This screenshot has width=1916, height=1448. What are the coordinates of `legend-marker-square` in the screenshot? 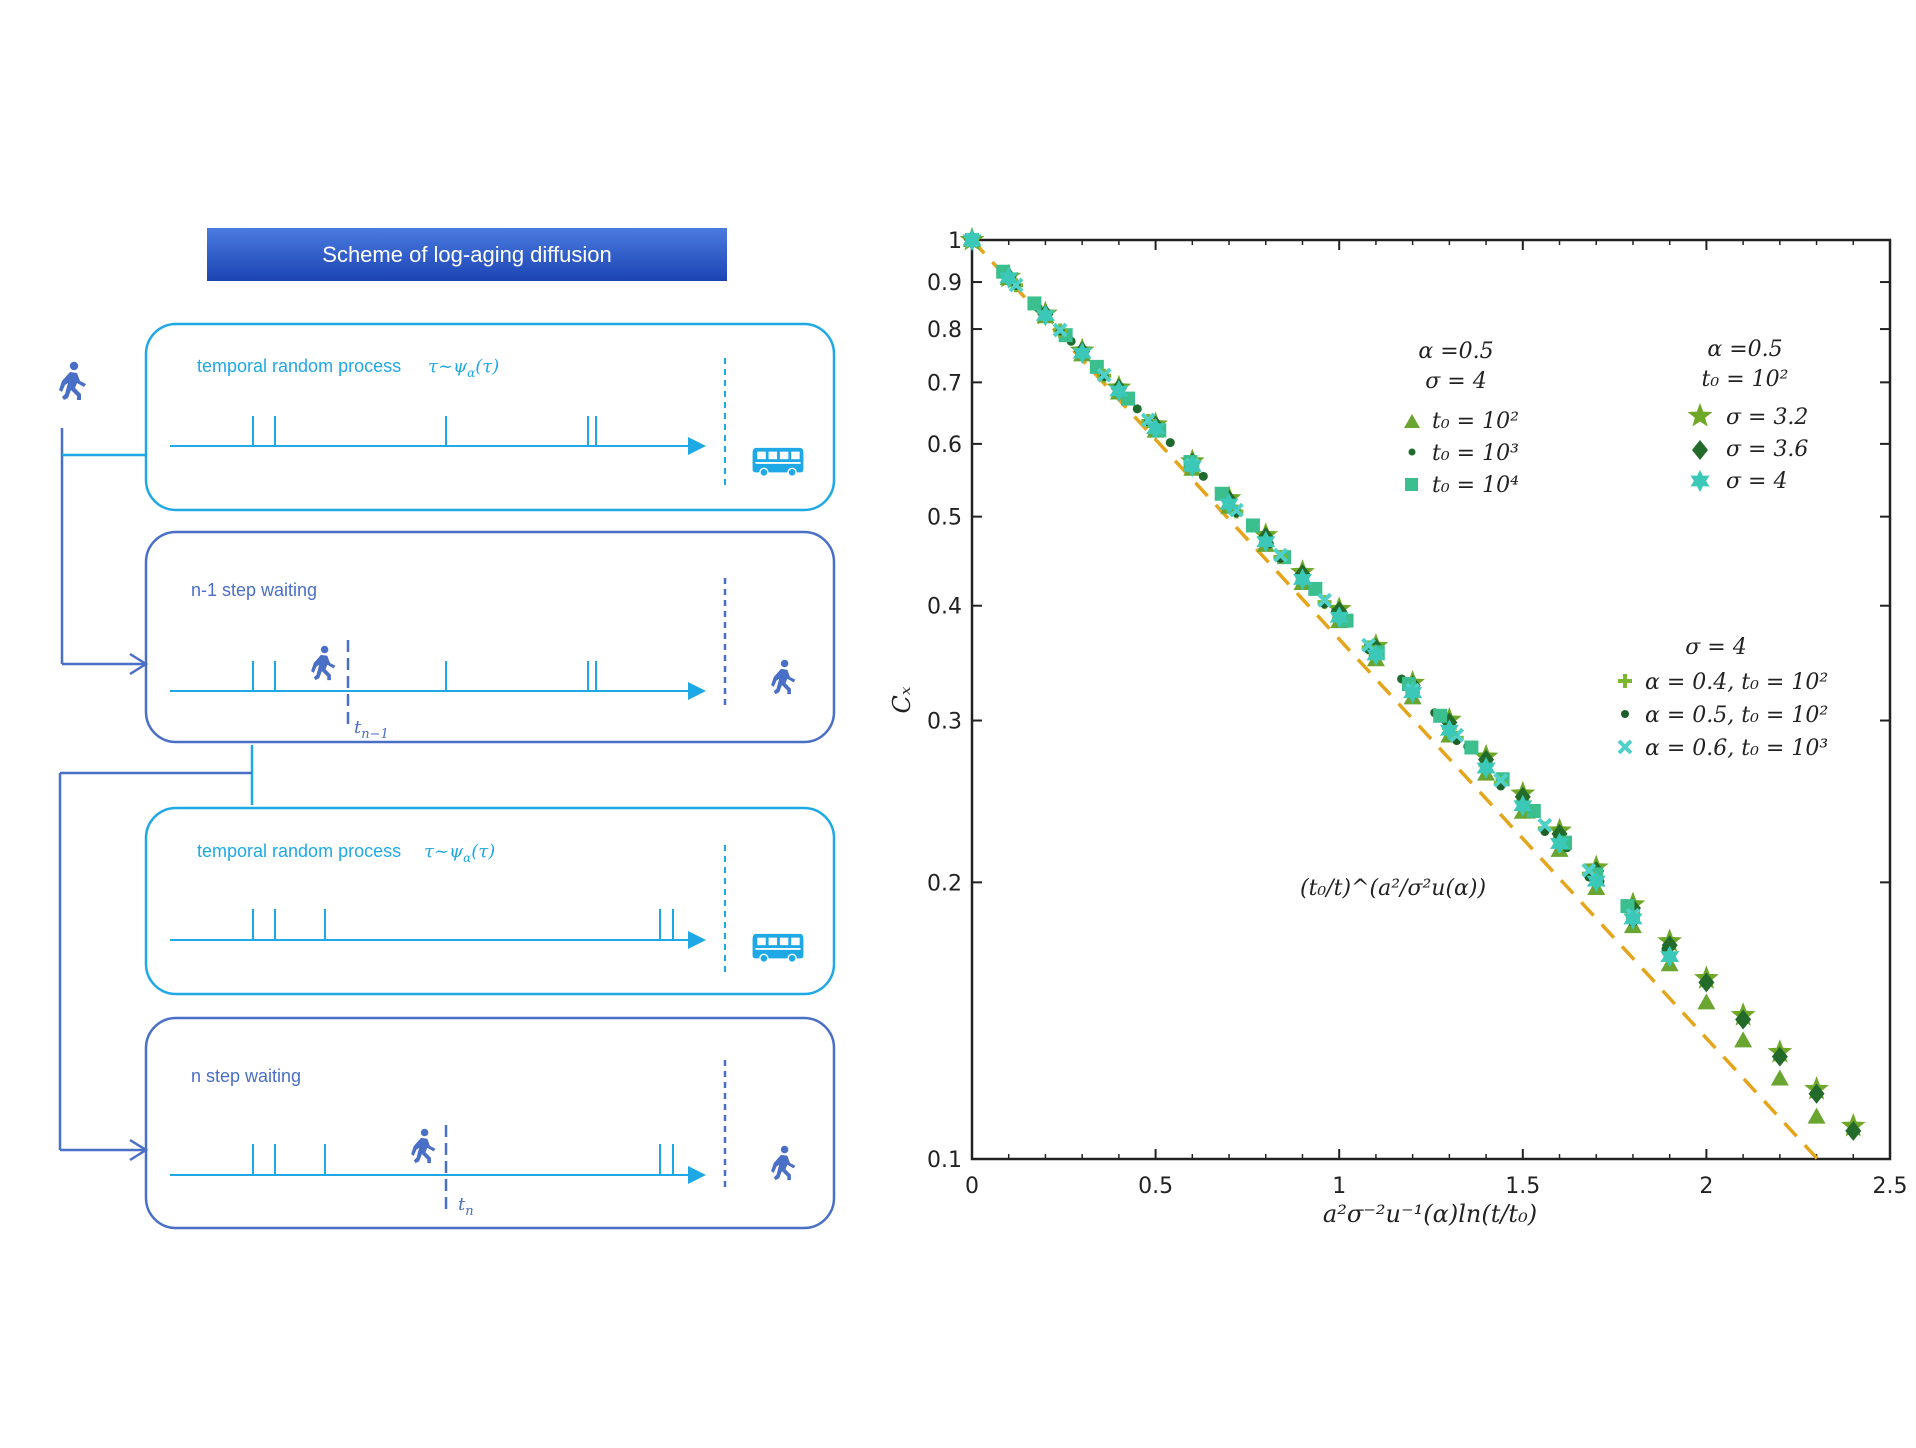 It's located at (1411, 484).